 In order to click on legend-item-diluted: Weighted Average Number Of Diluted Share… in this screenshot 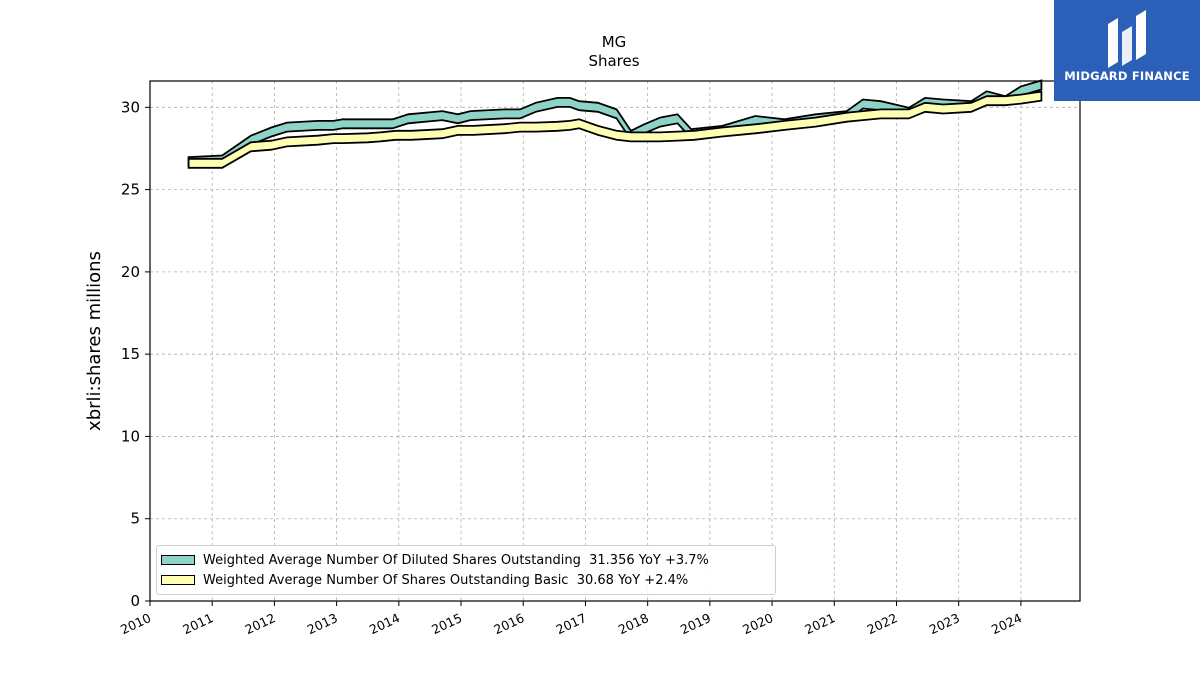, I will do `click(435, 560)`.